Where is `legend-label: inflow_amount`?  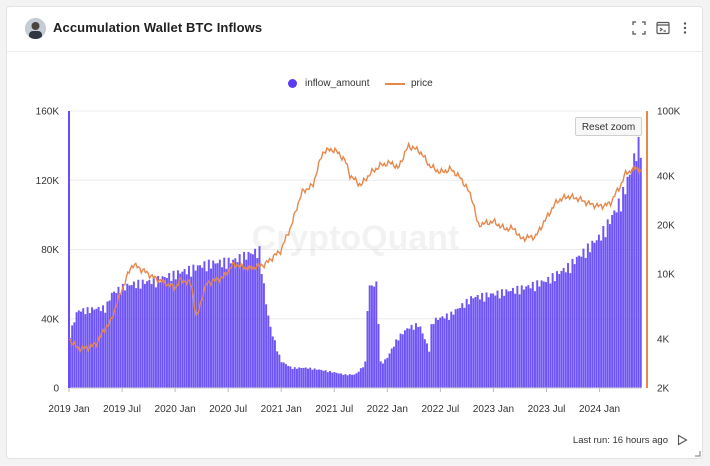
legend-label: inflow_amount is located at coordinates (337, 83).